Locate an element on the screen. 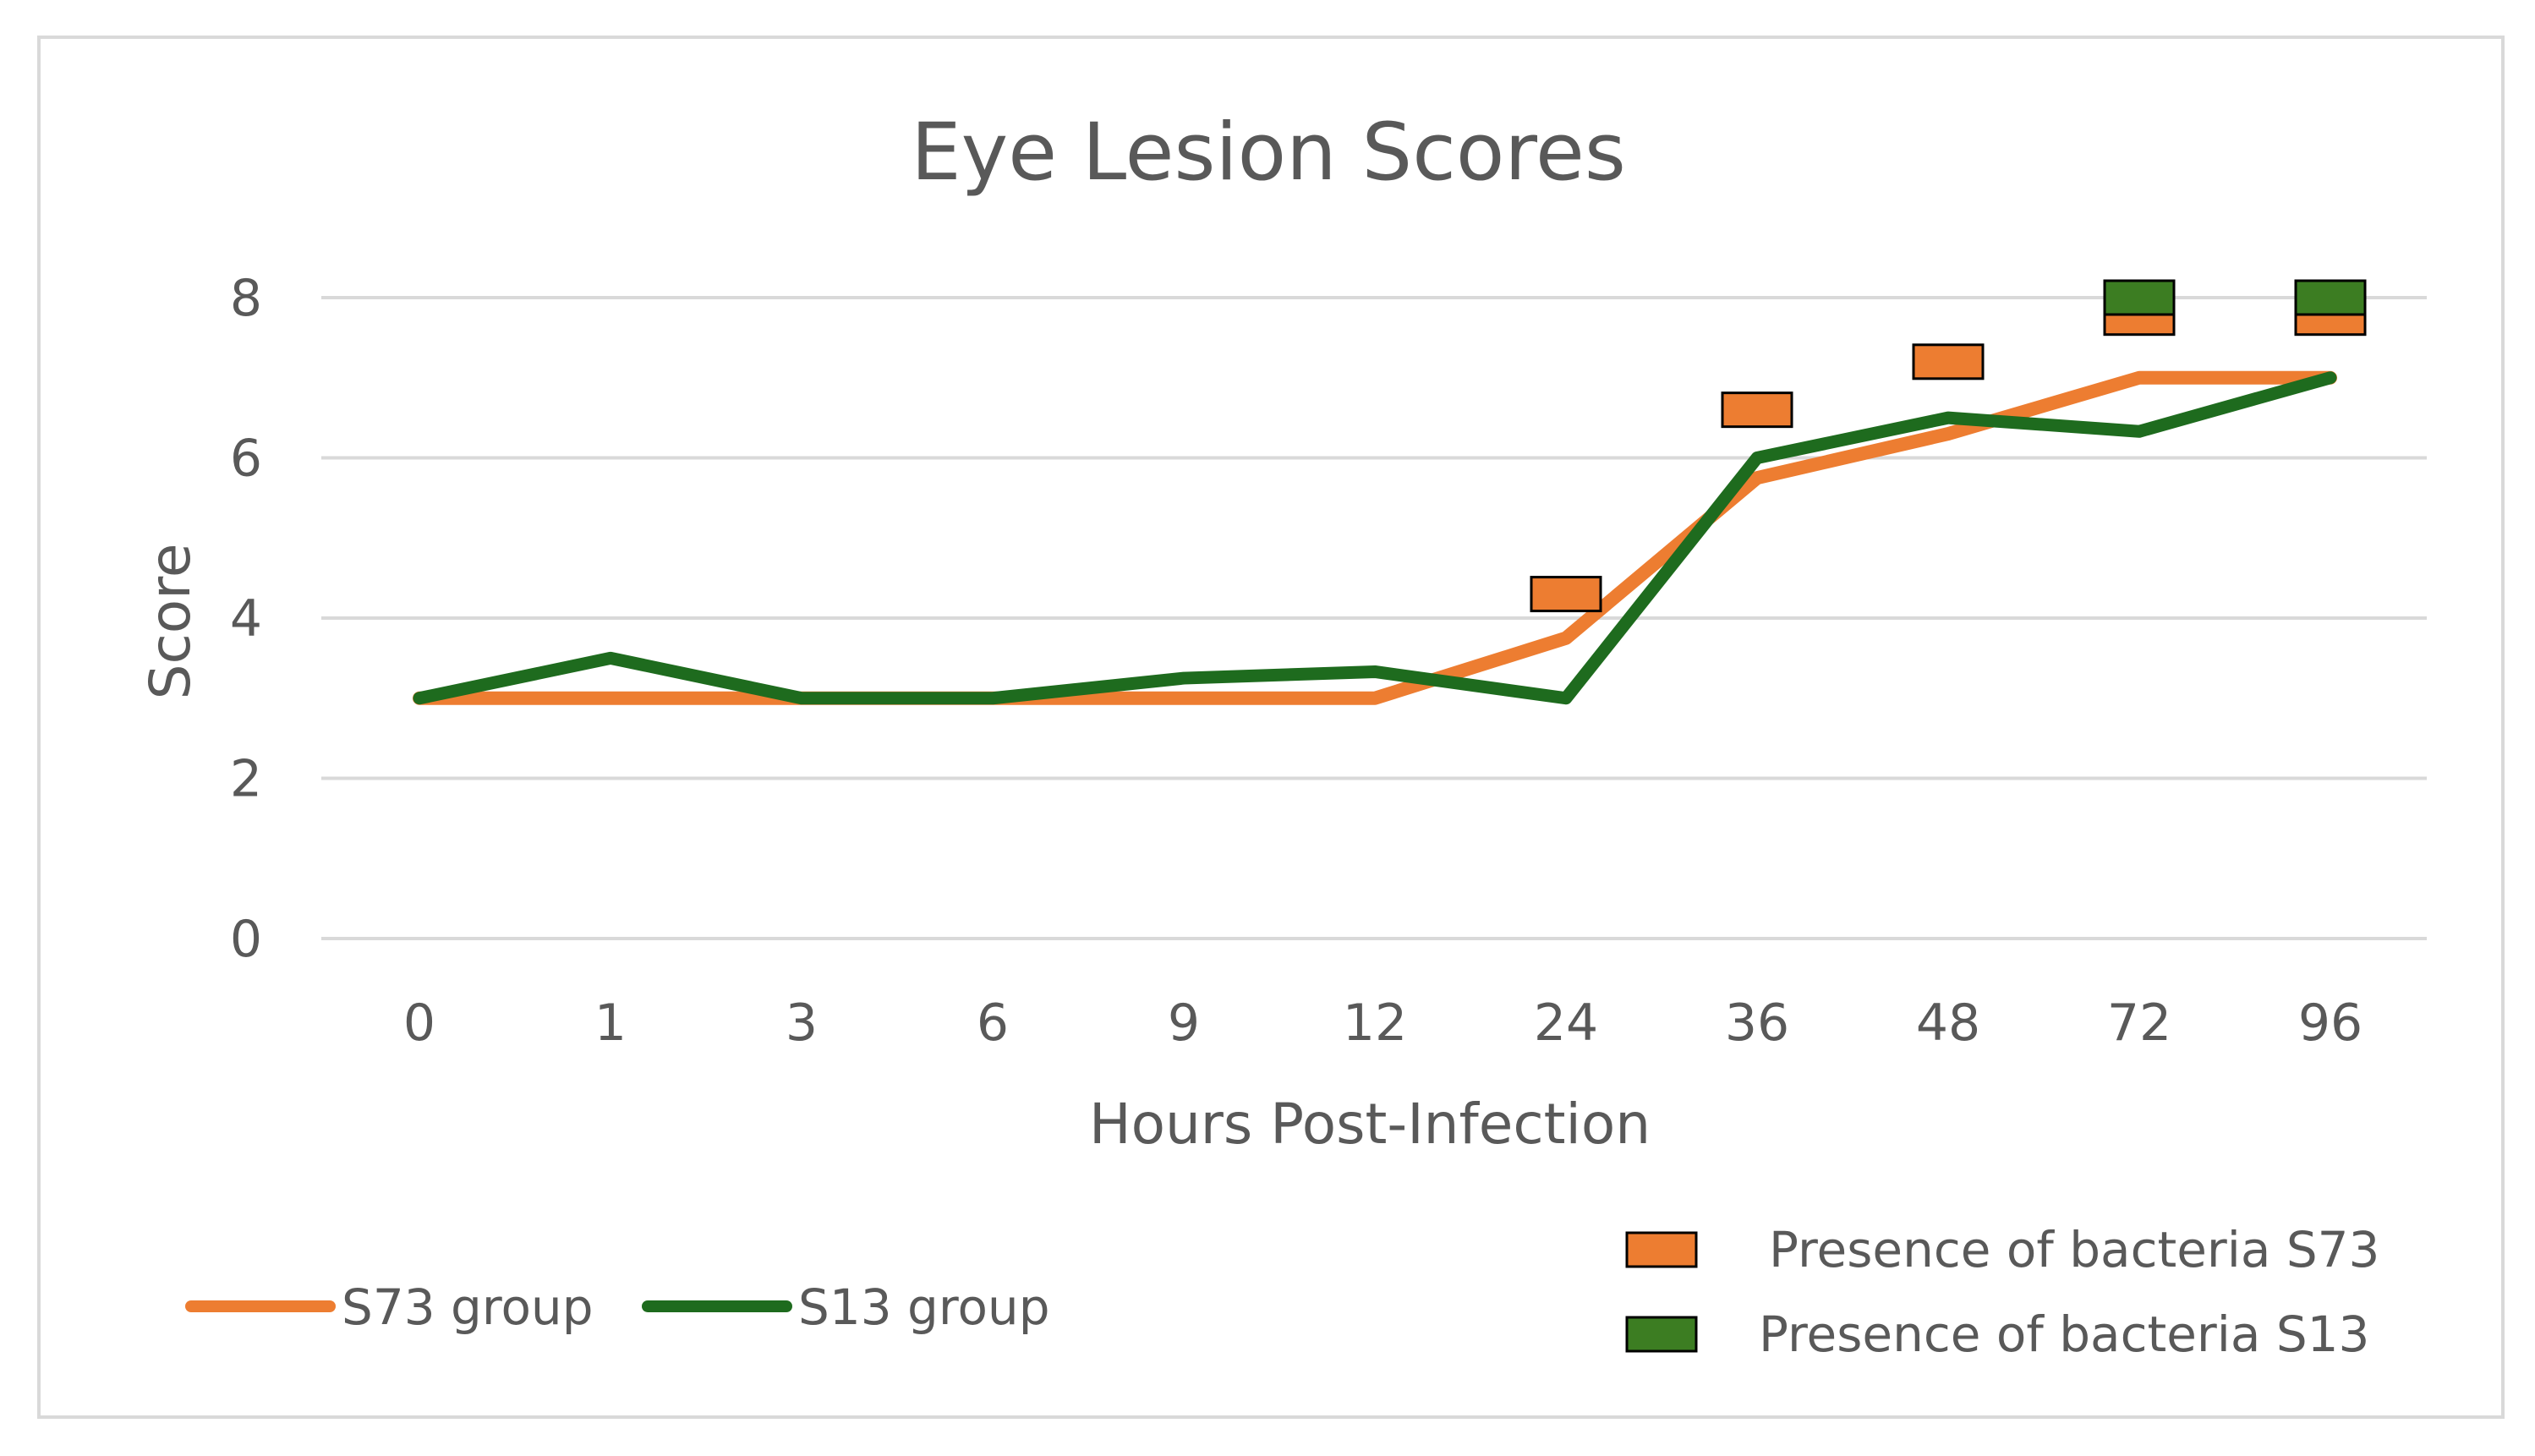 The height and width of the screenshot is (1456, 2535). y-tick-label: 4 is located at coordinates (246, 619).